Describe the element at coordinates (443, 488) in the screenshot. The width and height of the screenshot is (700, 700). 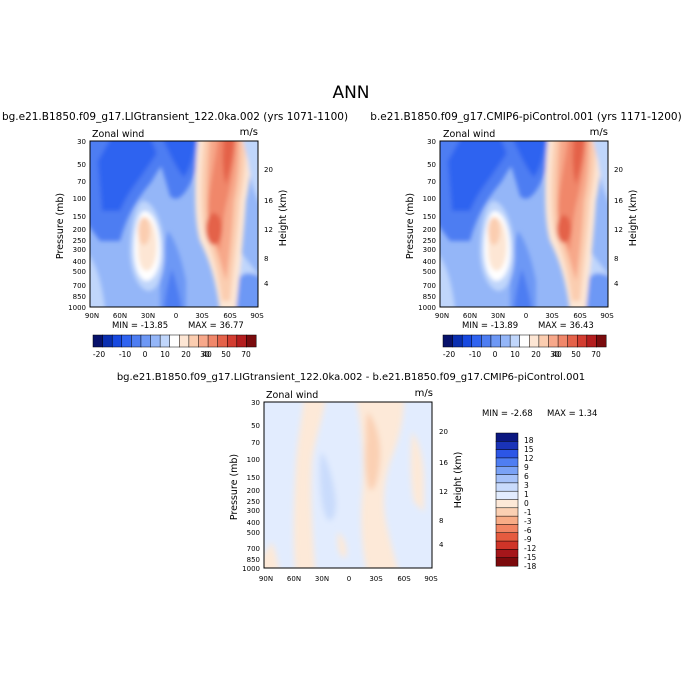
I see `panel-diff-y-axis-right: 20 16 12 8 4` at that location.